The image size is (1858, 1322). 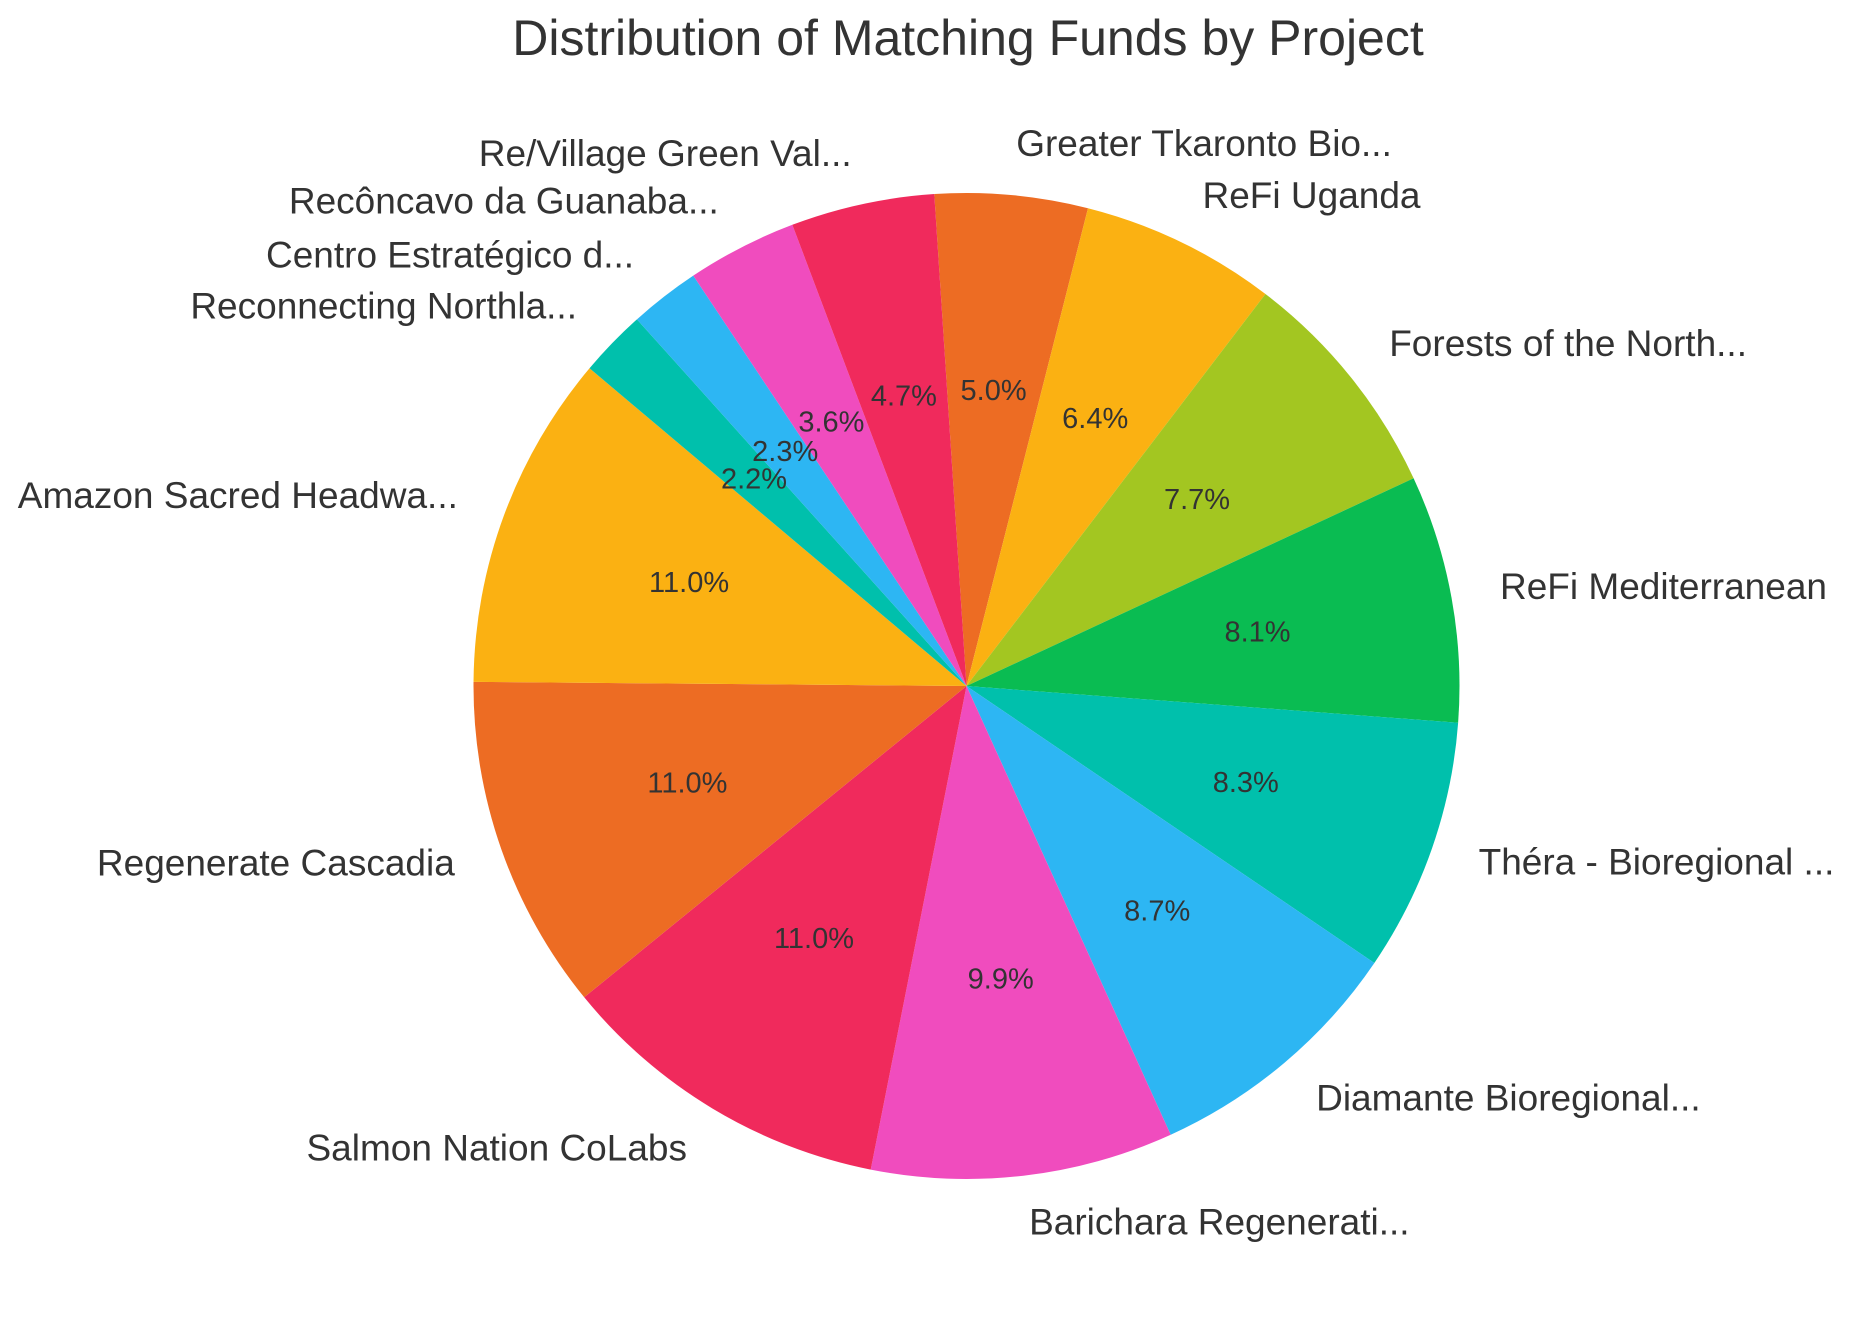 What do you see at coordinates (1001, 979) in the screenshot?
I see `svg-text: 9.9%` at bounding box center [1001, 979].